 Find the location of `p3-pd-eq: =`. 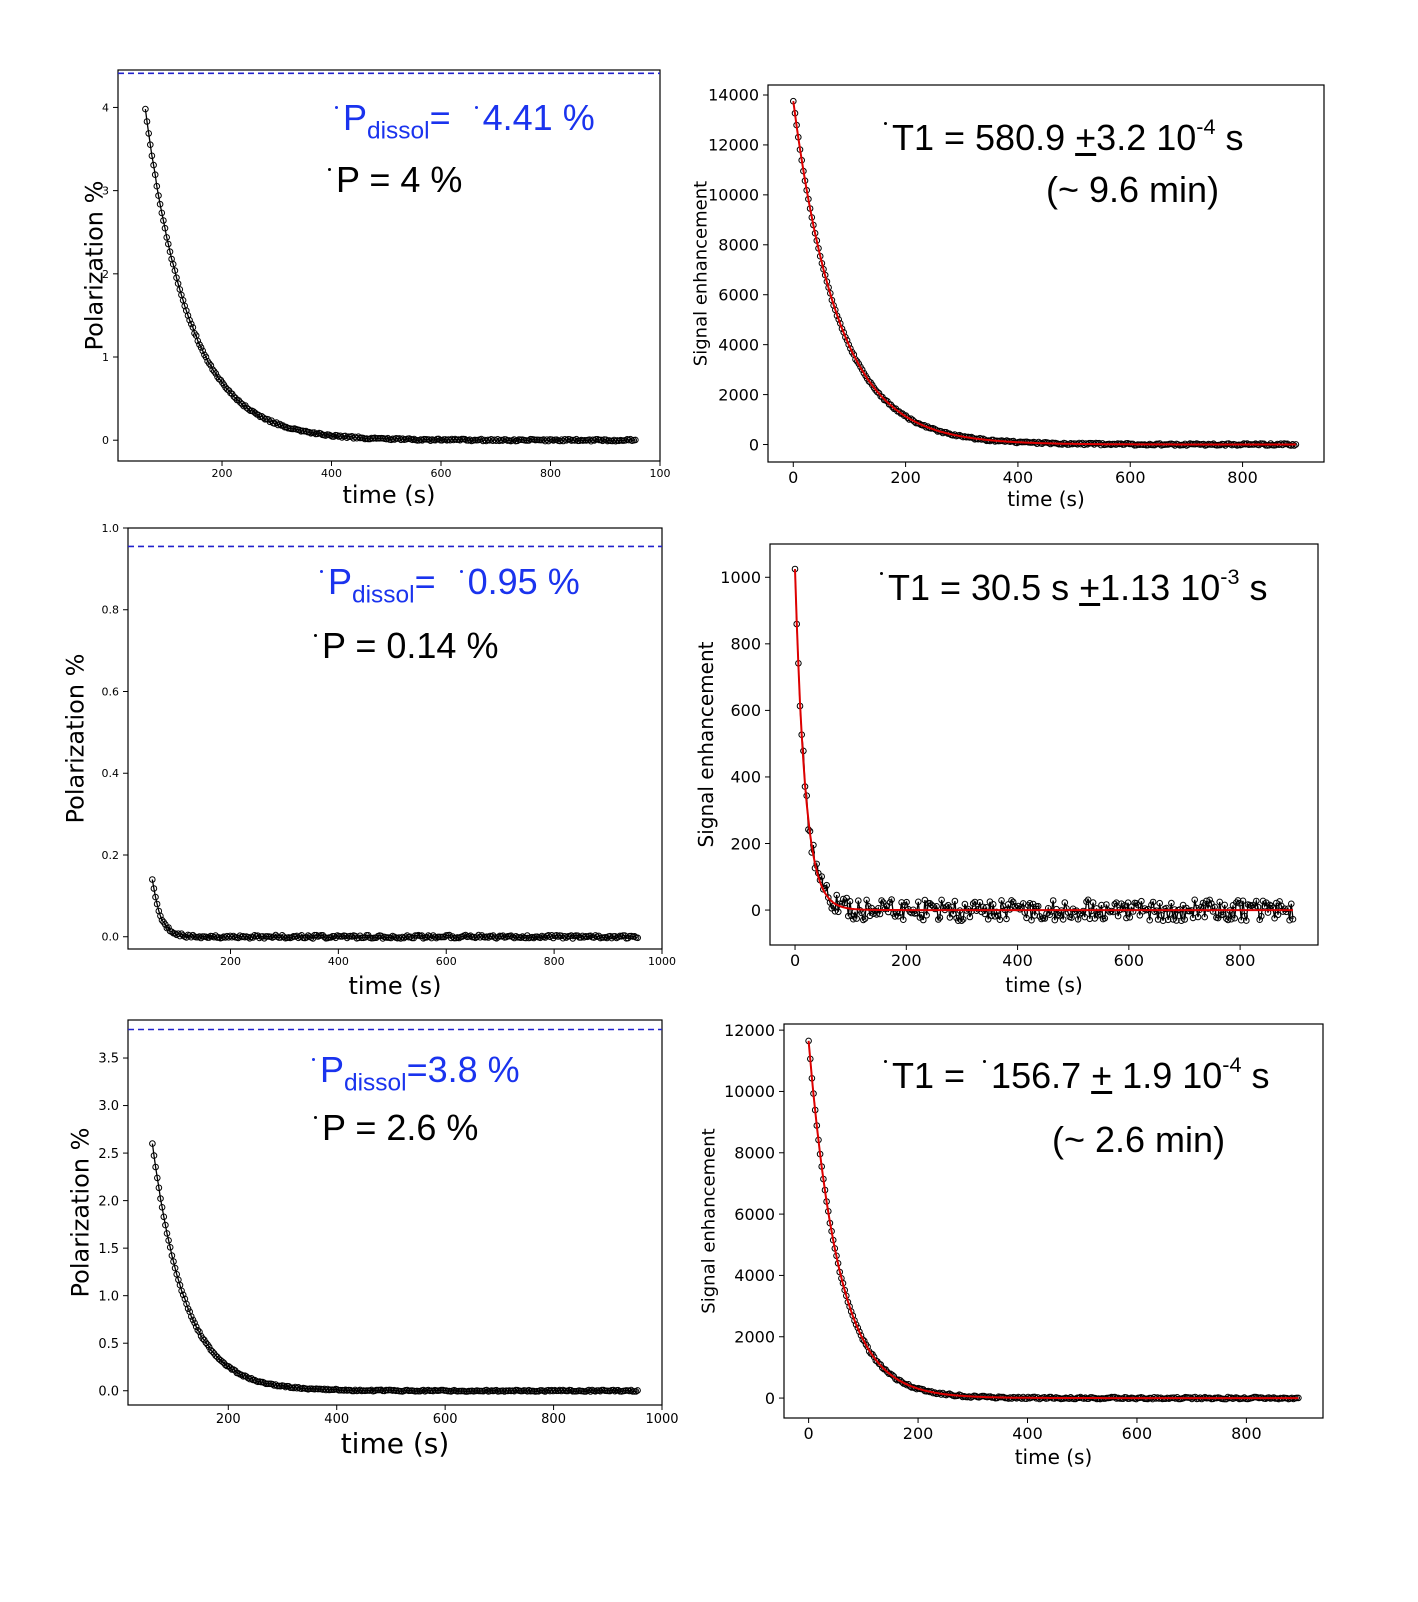

p3-pd-eq: = is located at coordinates (417, 1069).